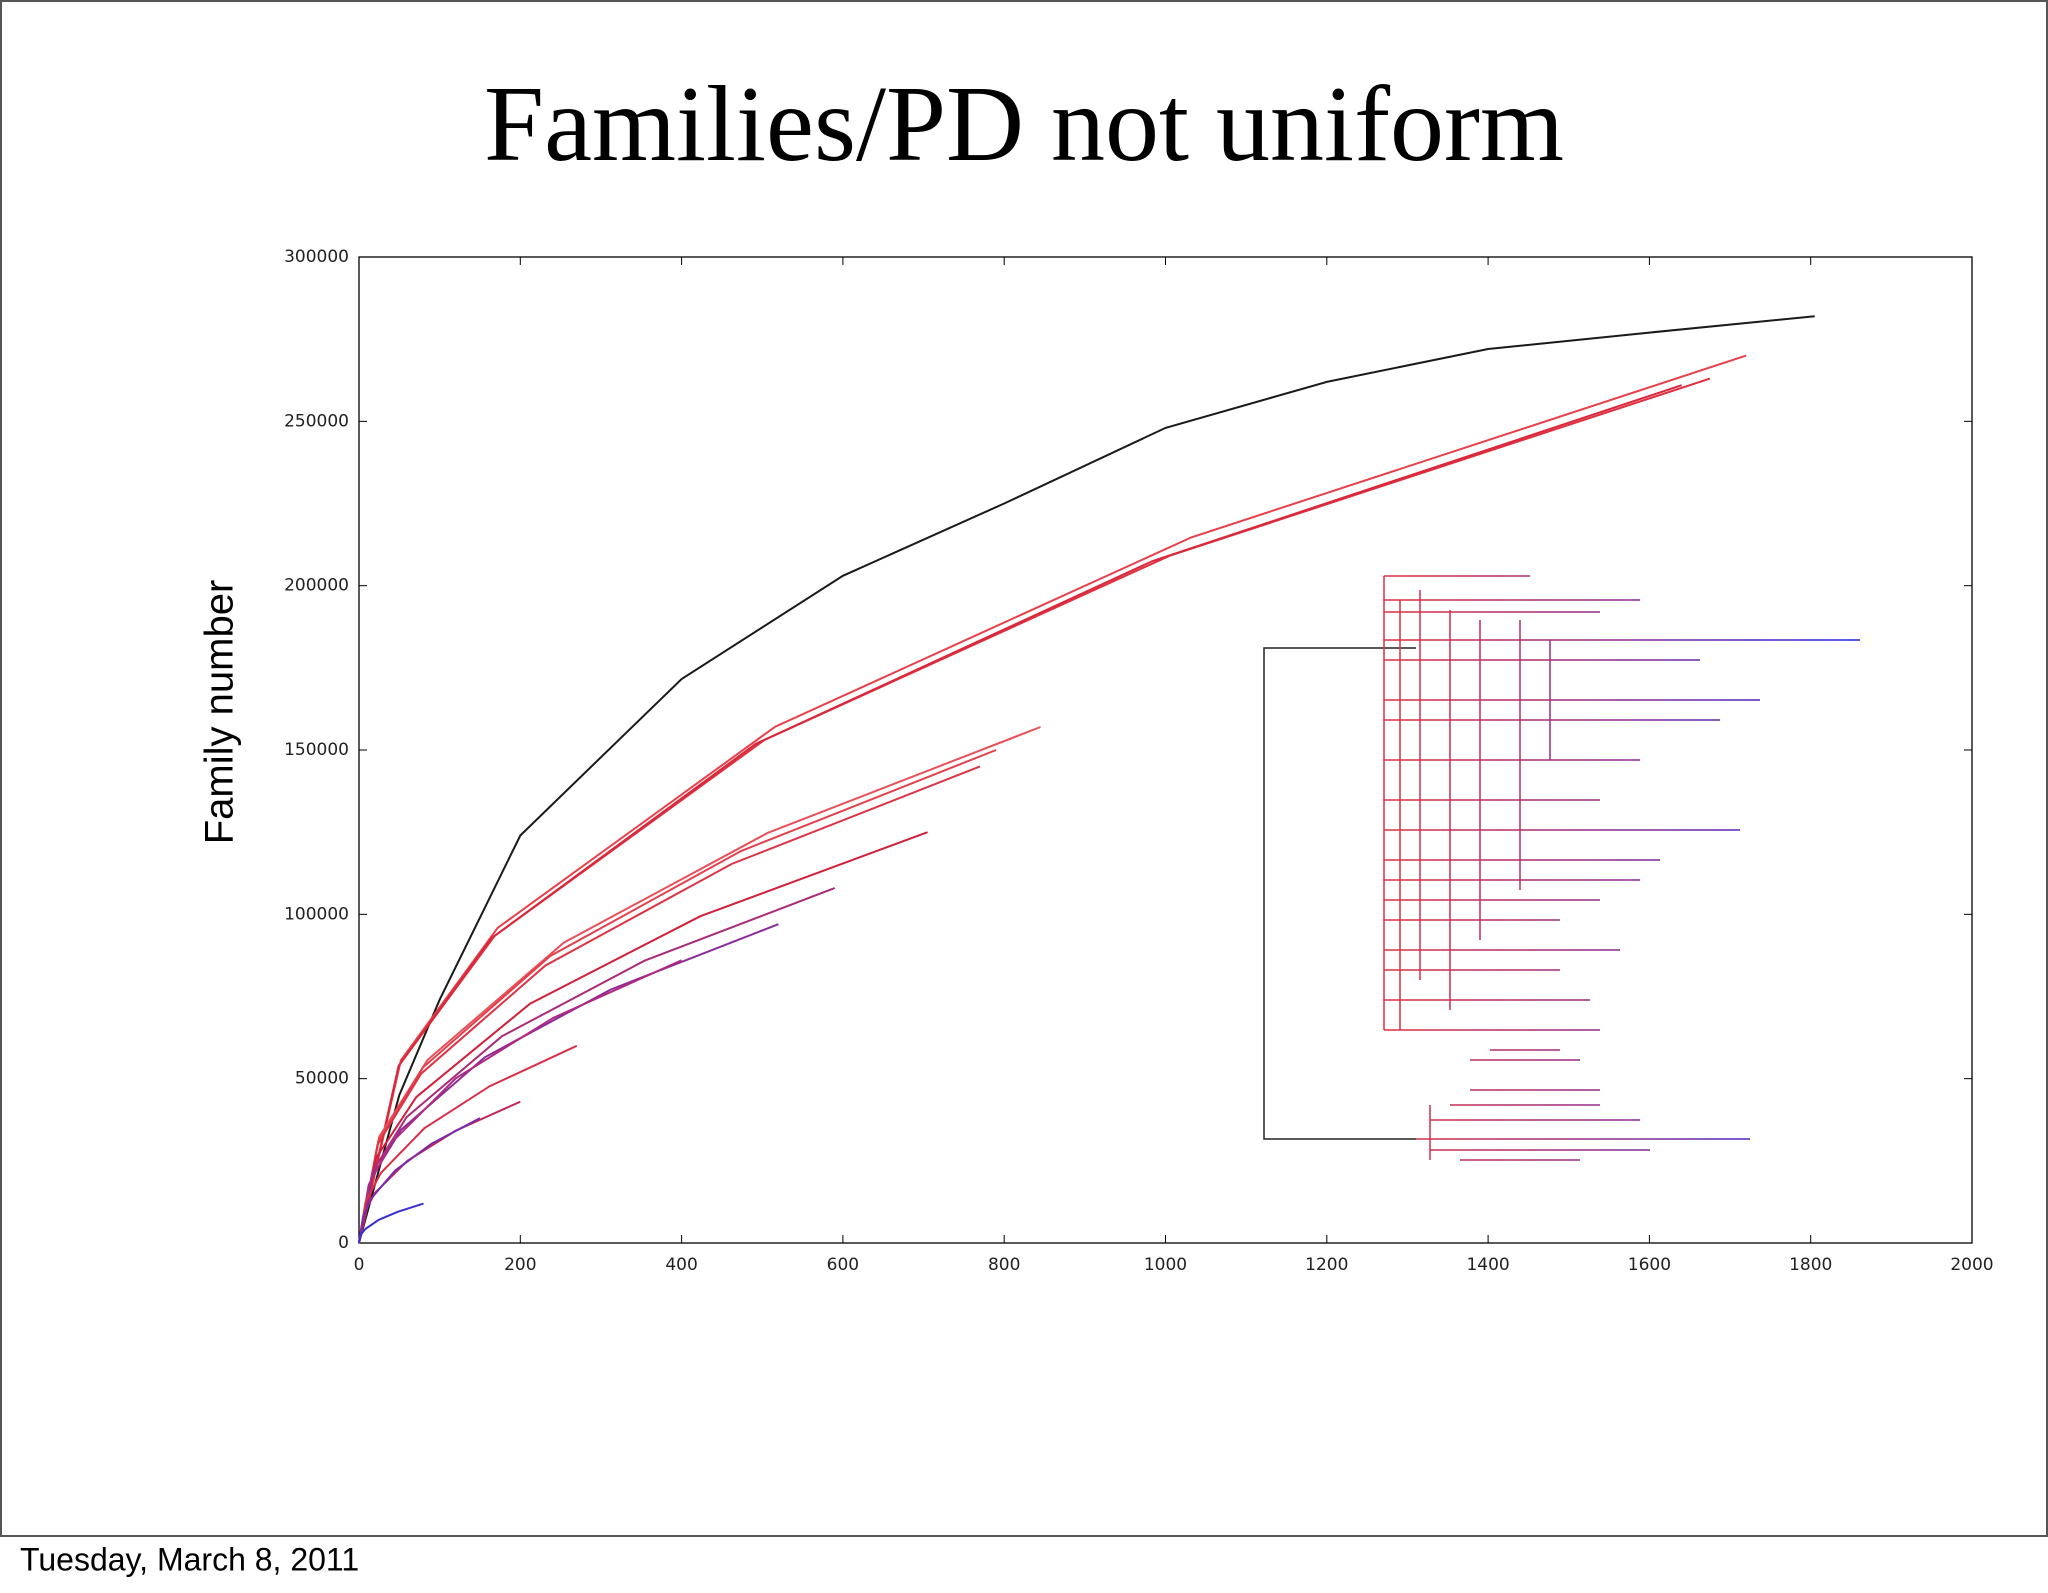 The image size is (2048, 1593). Describe the element at coordinates (1004, 1265) in the screenshot. I see `x-tick-label: 800` at that location.